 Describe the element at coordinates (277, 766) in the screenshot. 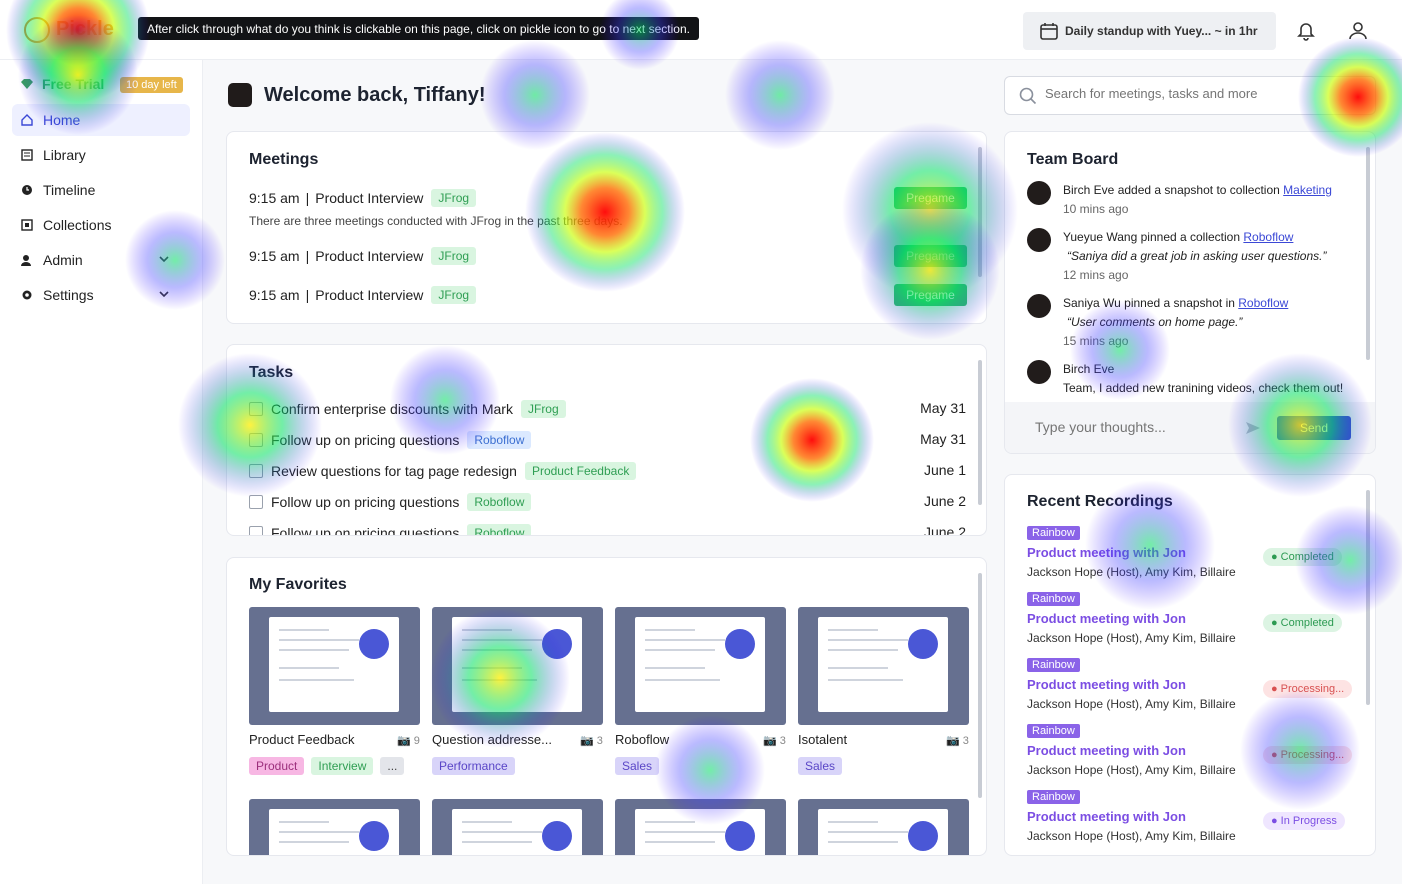

I see `collection-tag: Product` at that location.